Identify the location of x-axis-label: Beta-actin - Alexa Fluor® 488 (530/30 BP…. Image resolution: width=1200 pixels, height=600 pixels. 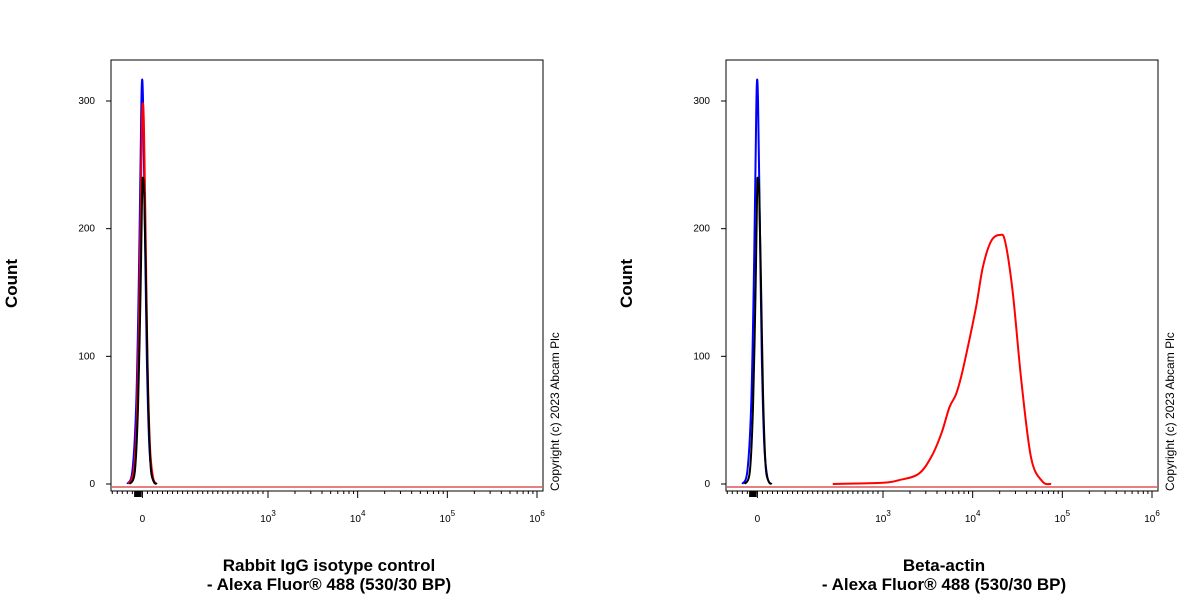
(944, 575).